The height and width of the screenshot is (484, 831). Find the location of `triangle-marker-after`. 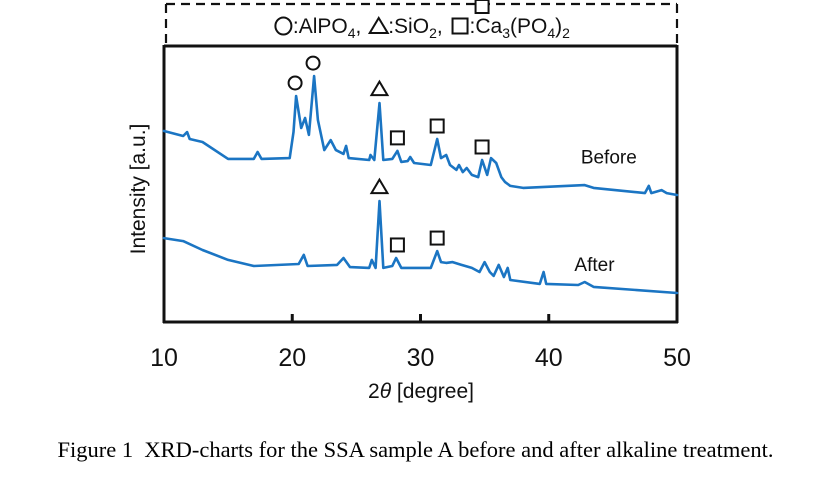

triangle-marker-after is located at coordinates (379, 186).